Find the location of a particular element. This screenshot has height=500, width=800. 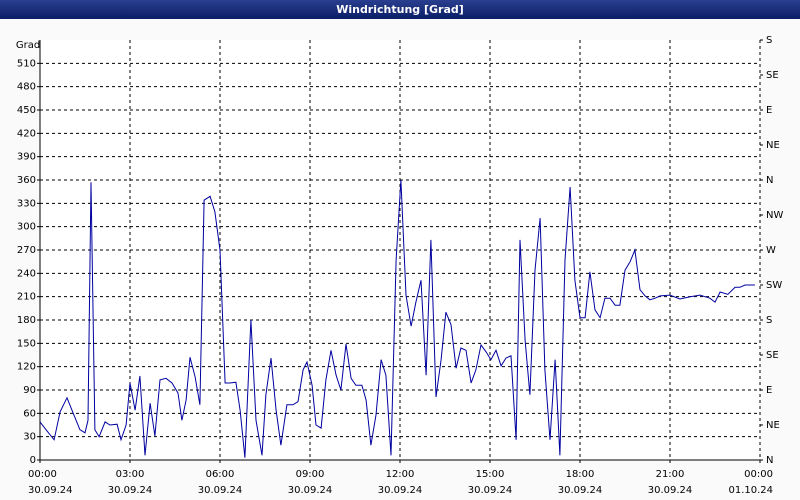

y2-tick-label: W is located at coordinates (771, 250).